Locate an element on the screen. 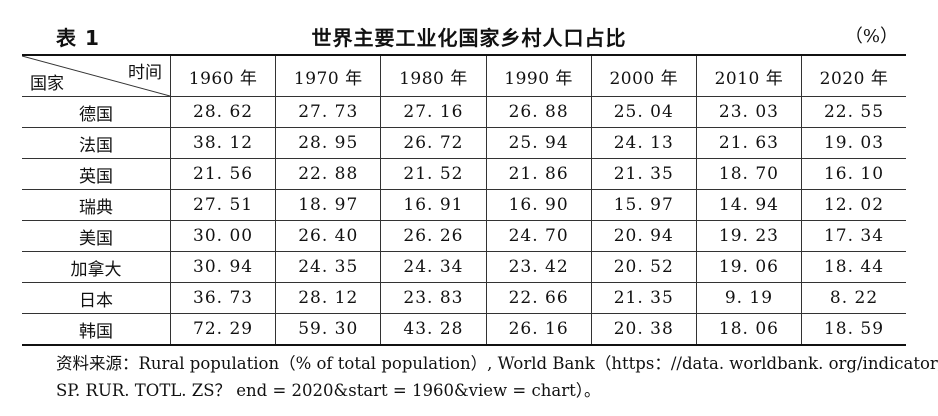 This screenshot has height=416, width=938. value-cell: 22. 66 is located at coordinates (538, 298).